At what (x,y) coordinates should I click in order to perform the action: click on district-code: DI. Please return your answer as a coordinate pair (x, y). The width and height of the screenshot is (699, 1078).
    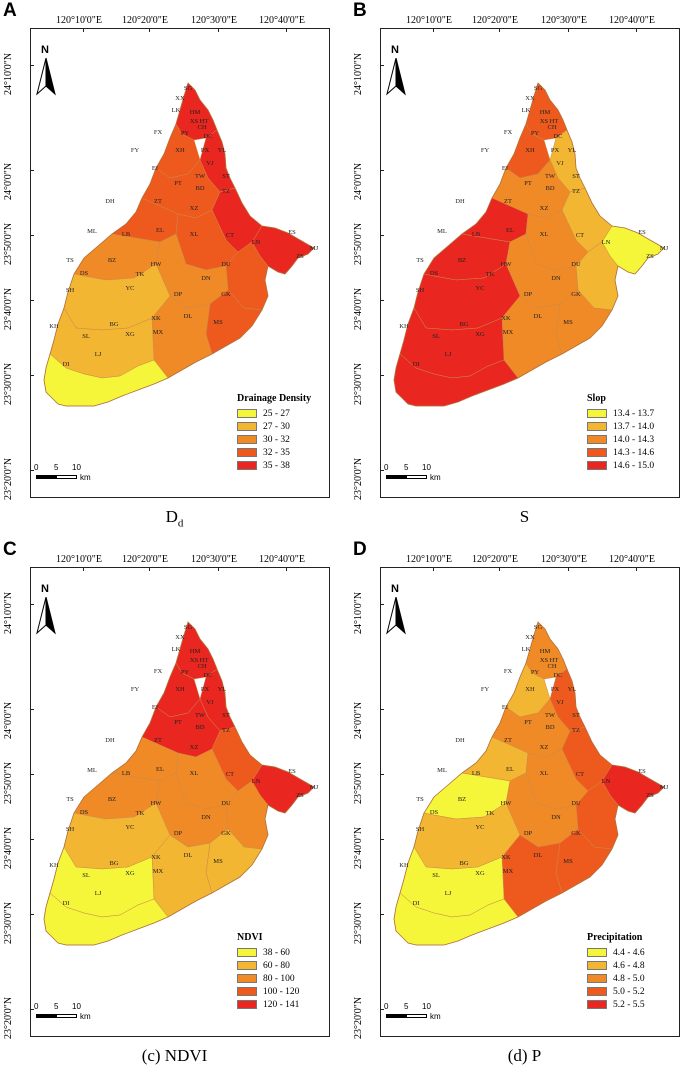
    Looking at the image, I should click on (416, 364).